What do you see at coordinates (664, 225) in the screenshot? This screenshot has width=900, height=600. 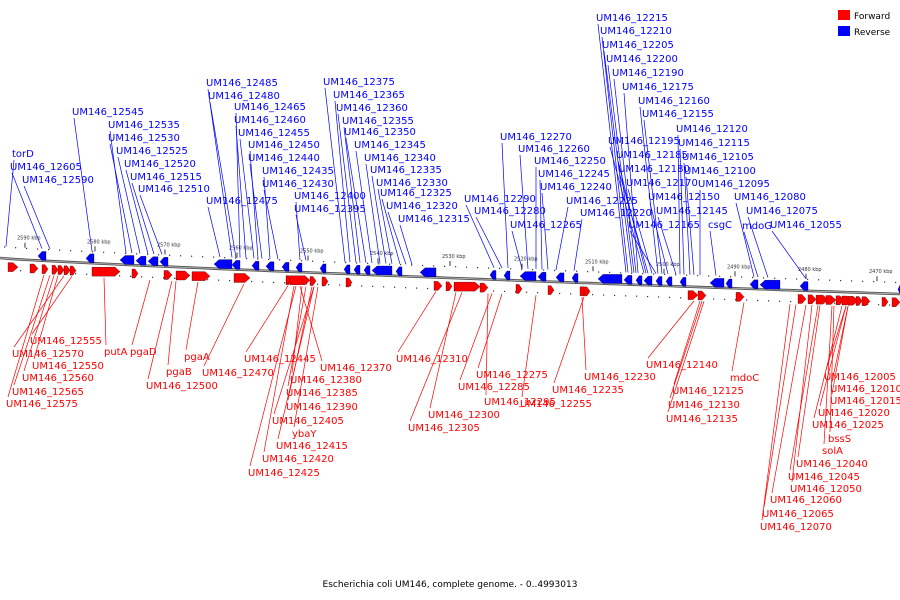 I see `reverse-gene-label: UM146_12165` at bounding box center [664, 225].